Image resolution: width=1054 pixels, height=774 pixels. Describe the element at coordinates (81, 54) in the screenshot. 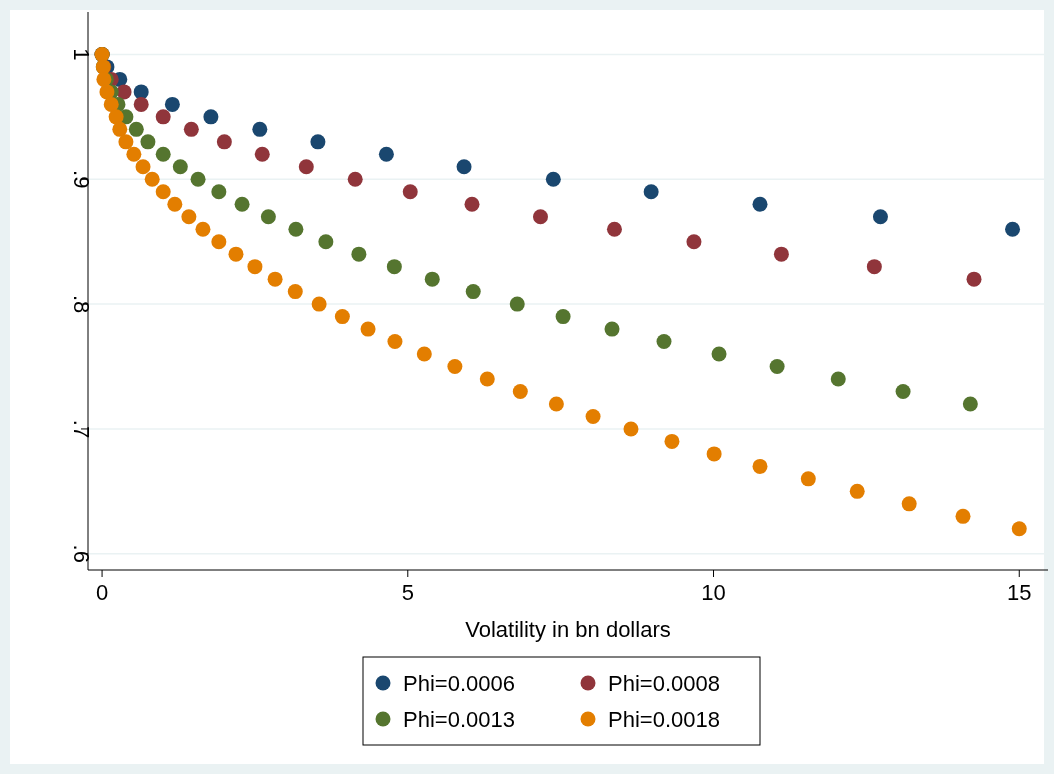

I see `y-tick-label: 1` at that location.